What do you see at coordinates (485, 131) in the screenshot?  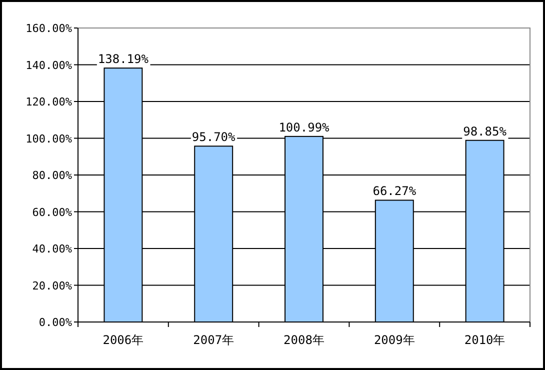 I see `data-label: 98.85%` at bounding box center [485, 131].